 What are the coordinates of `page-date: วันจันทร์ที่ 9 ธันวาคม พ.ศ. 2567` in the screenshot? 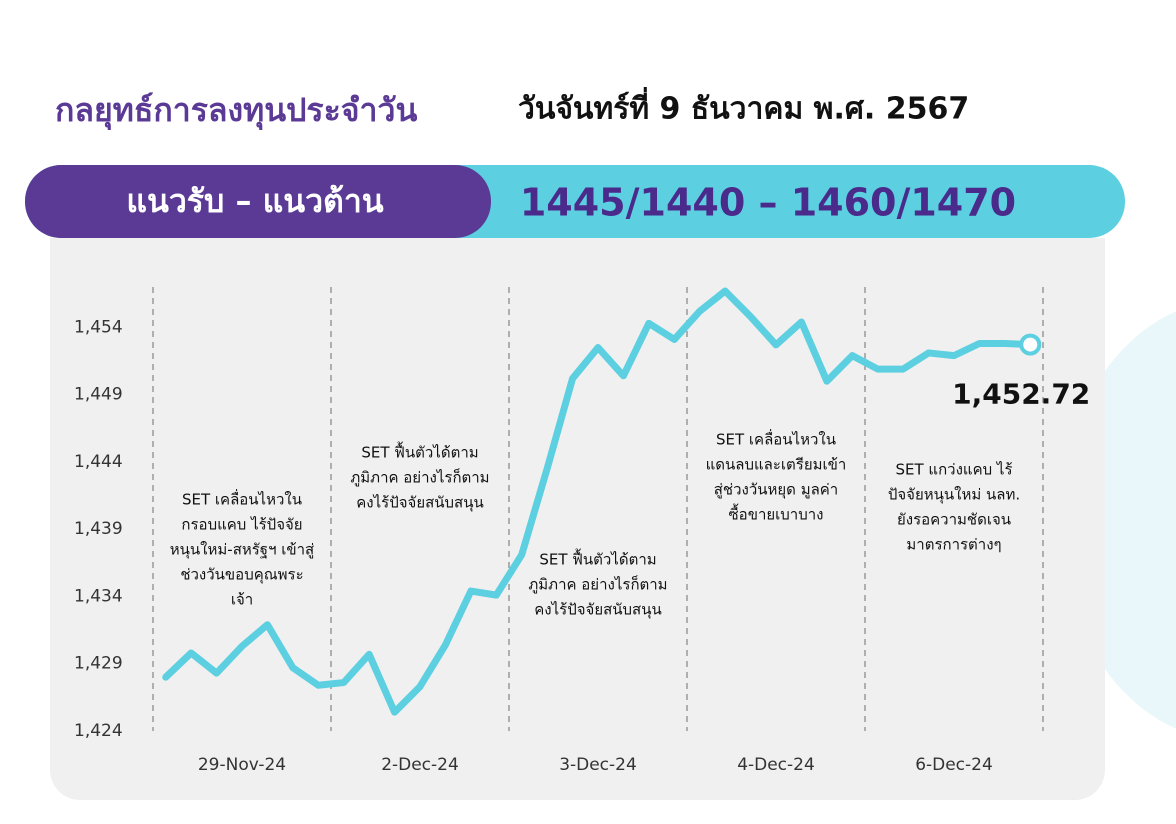 It's located at (743, 107).